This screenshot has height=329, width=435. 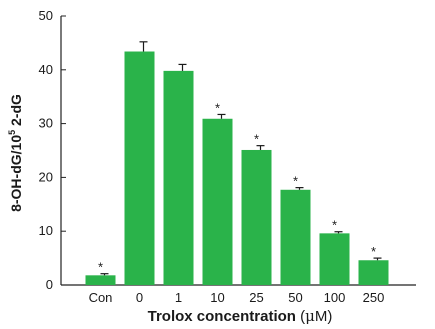 I want to click on y-axis-label-exponent: 5, so click(x=12, y=132).